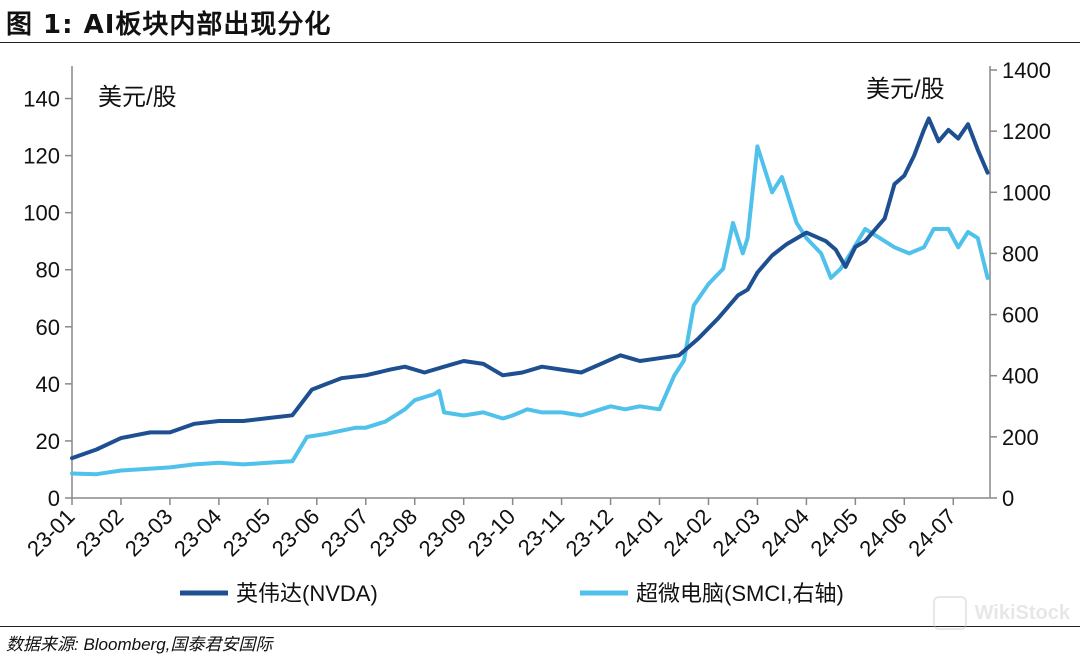  What do you see at coordinates (307, 593) in the screenshot?
I see `legend-label-nvda: 英伟达(NVDA)` at bounding box center [307, 593].